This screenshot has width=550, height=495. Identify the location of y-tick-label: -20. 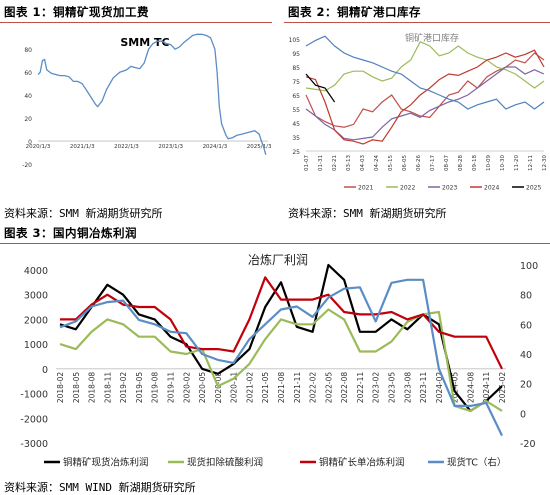
(27, 165).